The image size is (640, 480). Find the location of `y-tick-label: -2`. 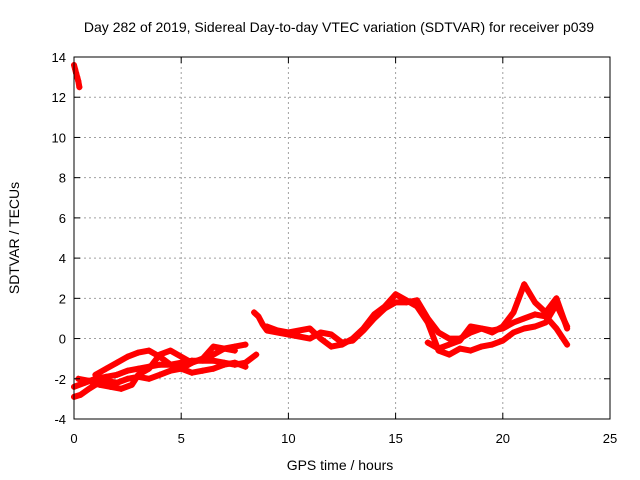

y-tick-label: -2 is located at coordinates (60, 379).